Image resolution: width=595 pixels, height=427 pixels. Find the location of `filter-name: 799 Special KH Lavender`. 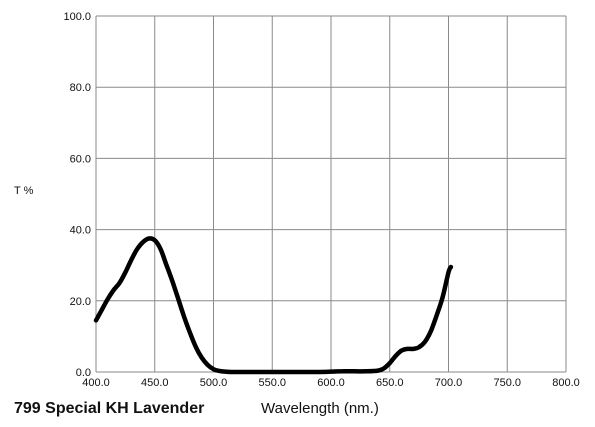

filter-name: 799 Special KH Lavender is located at coordinates (109, 408).